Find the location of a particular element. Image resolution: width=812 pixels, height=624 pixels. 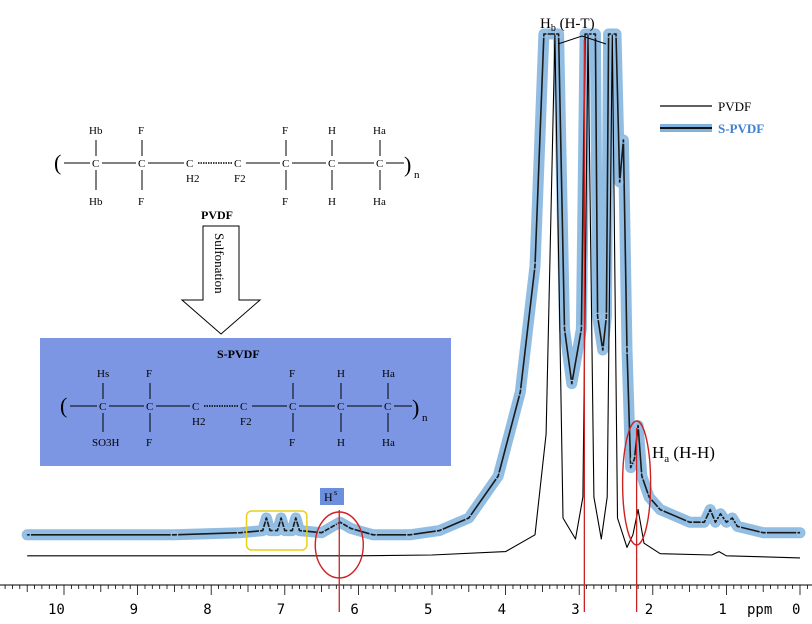

x-tick-label-10: 10 is located at coordinates (56, 610).